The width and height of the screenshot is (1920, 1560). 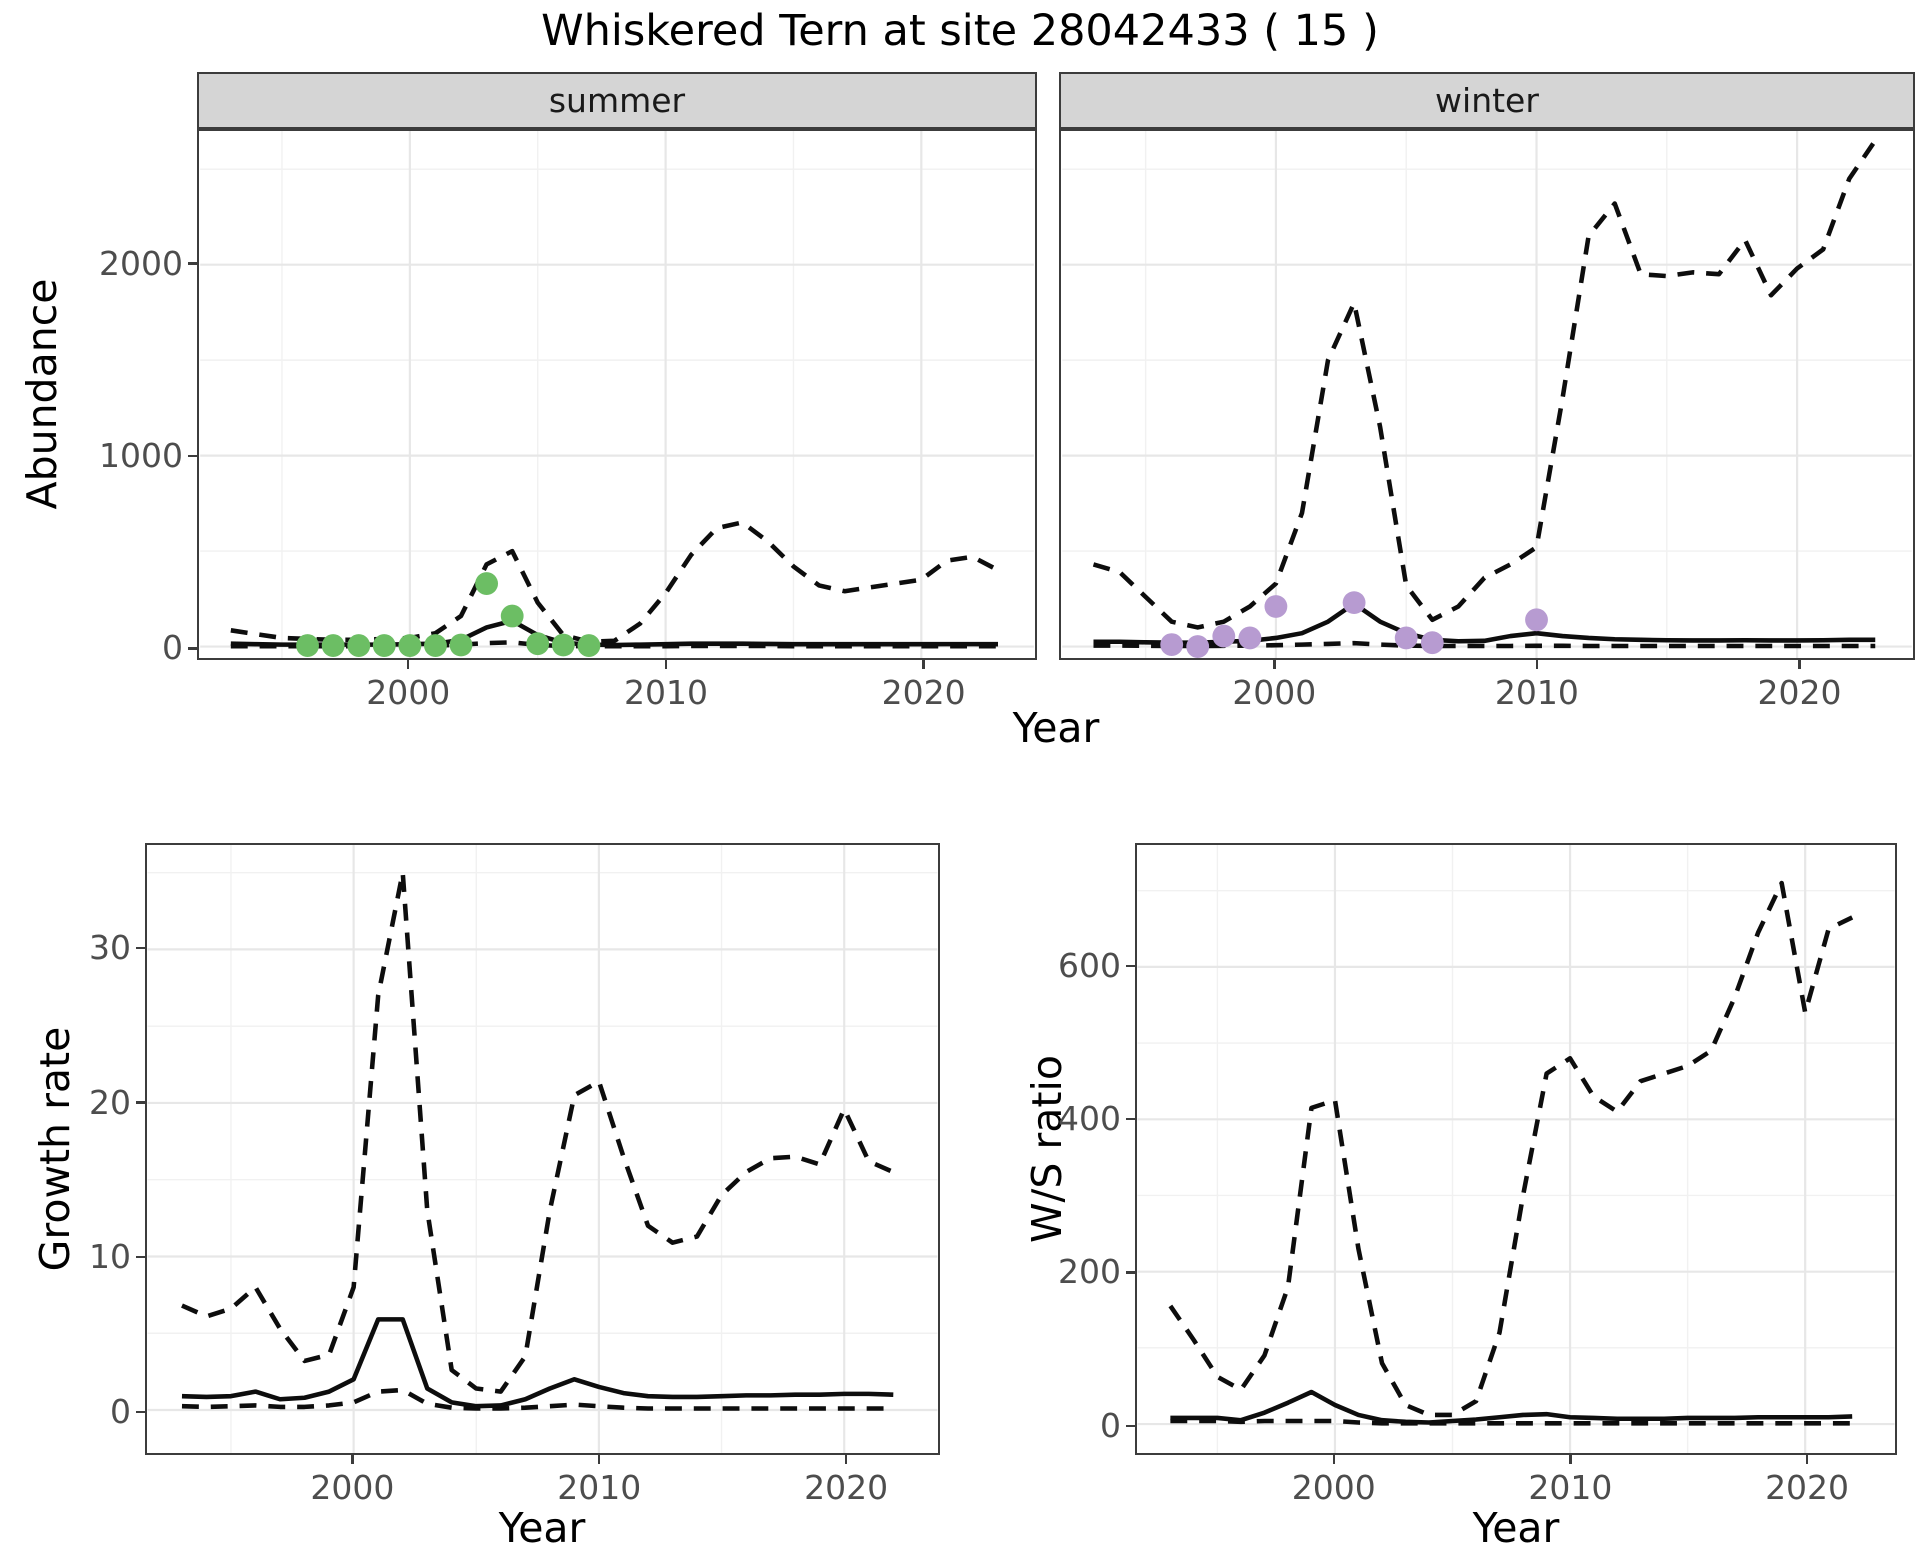 What do you see at coordinates (42, 394) in the screenshot?
I see `abundance-axis-title: Abundance` at bounding box center [42, 394].